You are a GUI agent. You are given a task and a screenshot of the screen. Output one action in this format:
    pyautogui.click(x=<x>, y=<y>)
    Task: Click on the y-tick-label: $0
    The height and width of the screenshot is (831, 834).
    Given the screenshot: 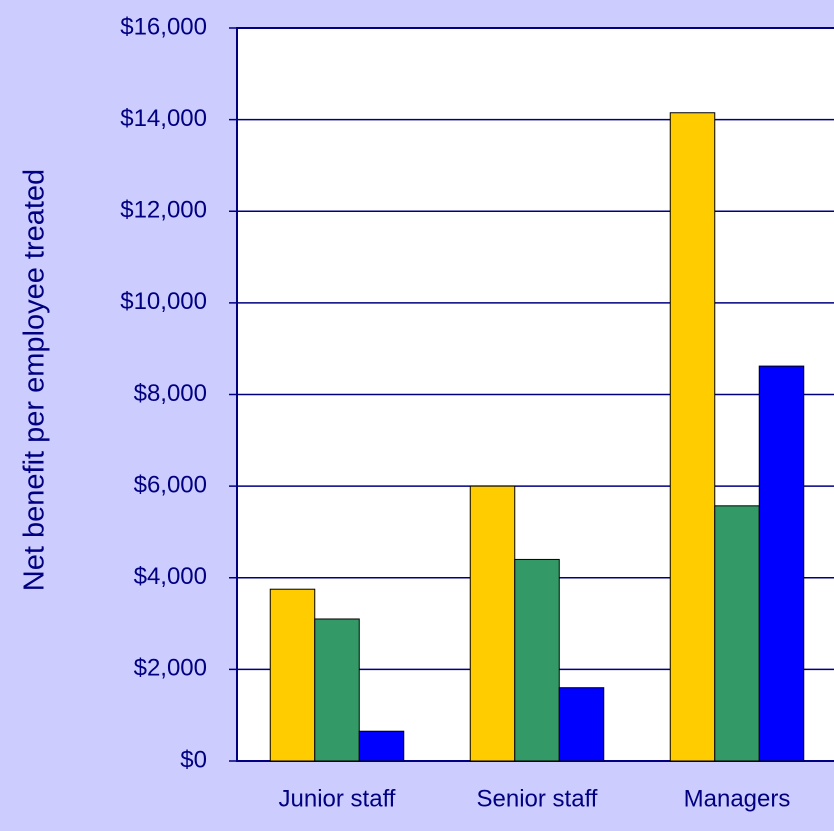 What is the action you would take?
    pyautogui.click(x=193, y=759)
    